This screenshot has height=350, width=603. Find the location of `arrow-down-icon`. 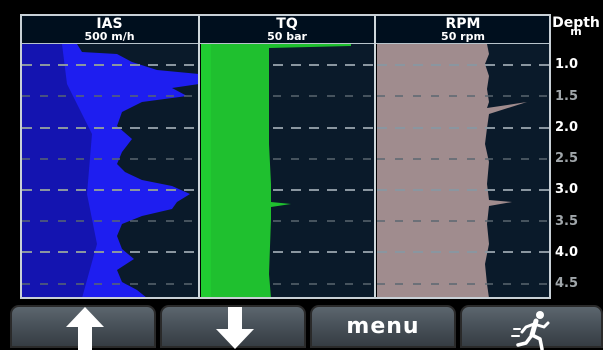

arrow-down-icon is located at coordinates (235, 328).